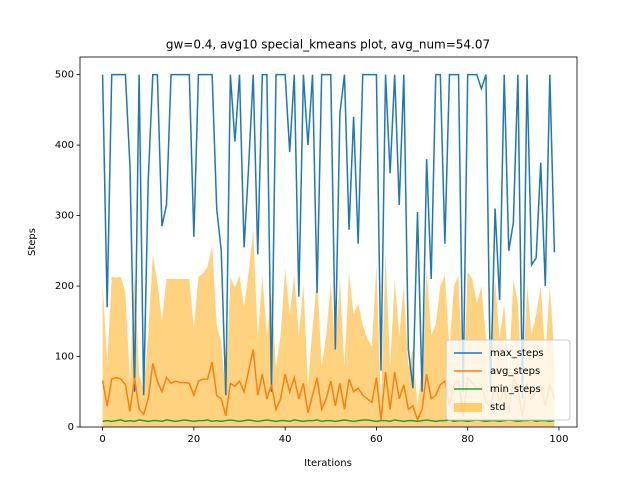 Image resolution: width=640 pixels, height=484 pixels. I want to click on x-tick-label: 80, so click(467, 439).